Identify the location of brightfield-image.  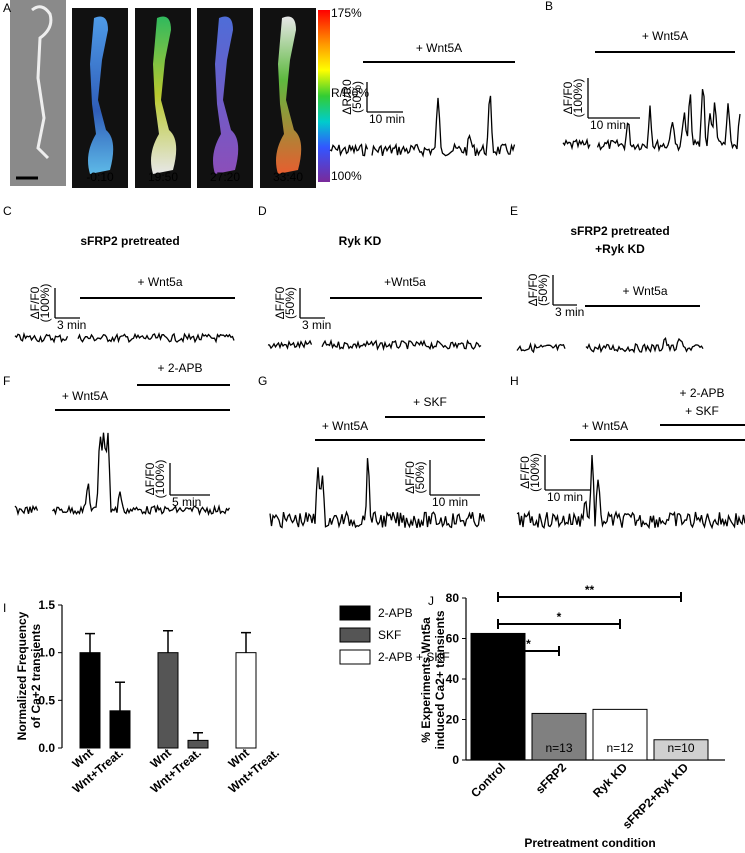
(38, 93).